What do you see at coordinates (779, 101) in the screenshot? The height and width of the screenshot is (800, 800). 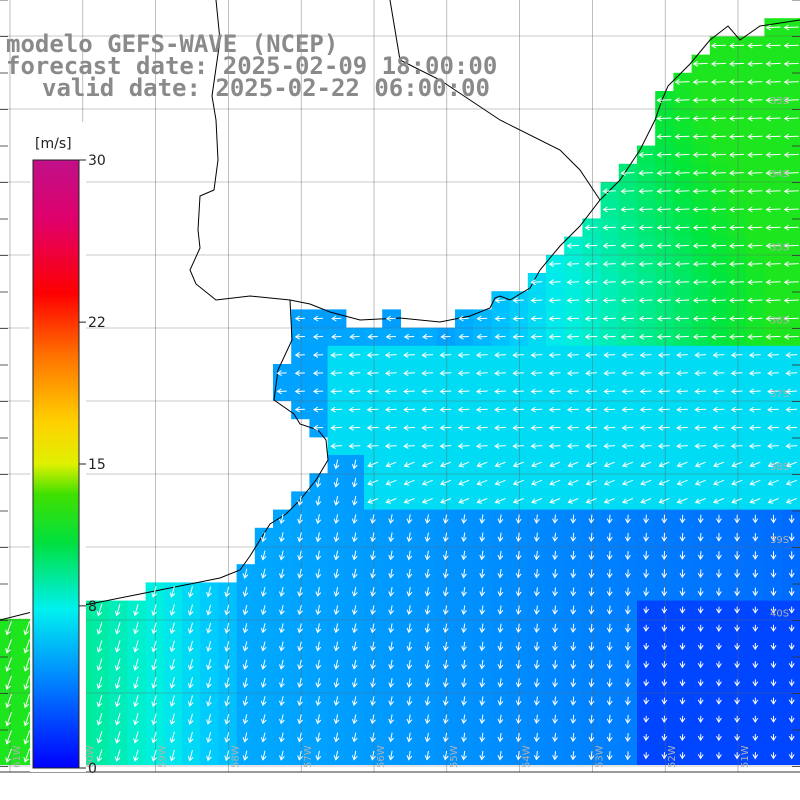 I see `latitude-label: 33S` at bounding box center [779, 101].